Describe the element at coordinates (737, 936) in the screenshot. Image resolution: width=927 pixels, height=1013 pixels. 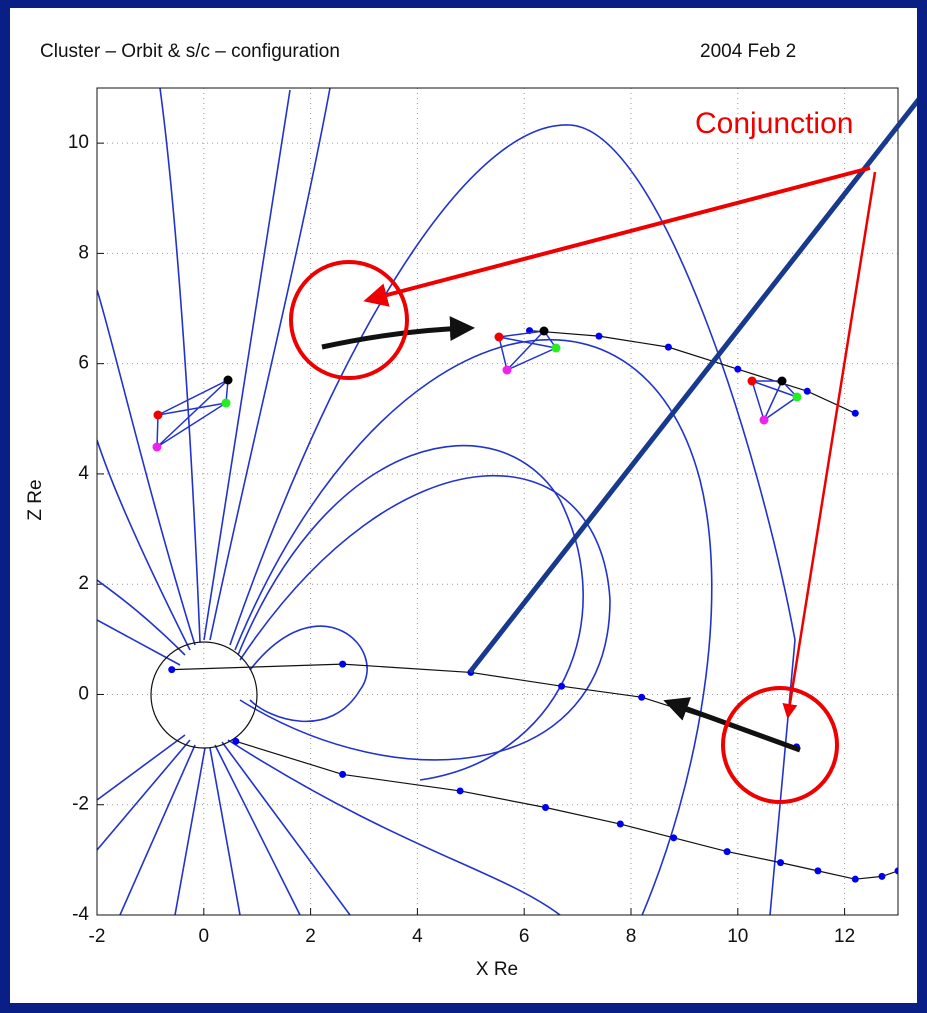
I see `x-tick-label: 10` at that location.